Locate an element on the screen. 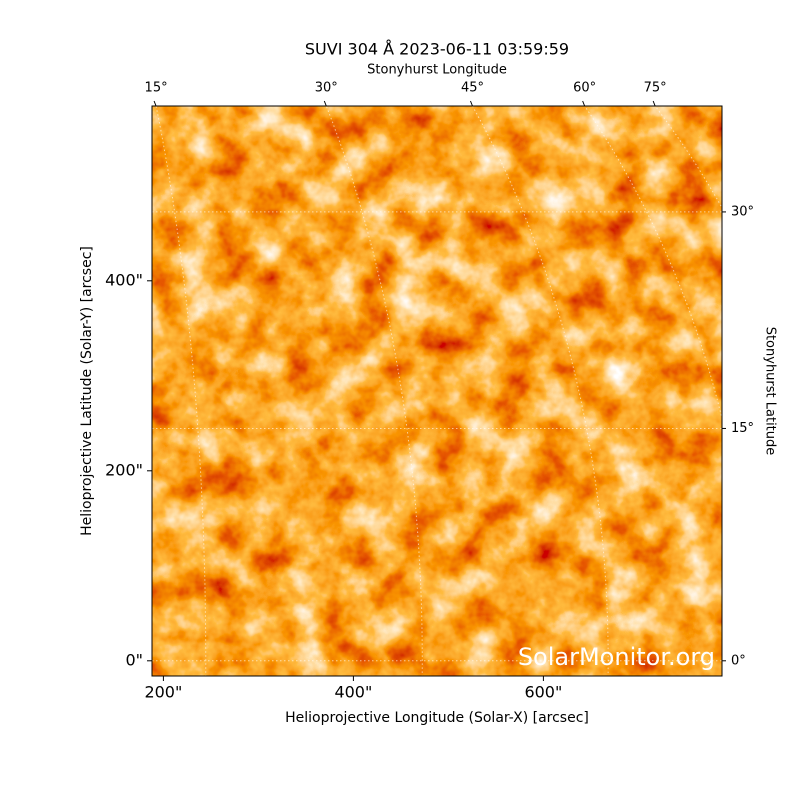 Image resolution: width=800 pixels, height=800 pixels. watermark: SolarMonitor.org is located at coordinates (616, 657).